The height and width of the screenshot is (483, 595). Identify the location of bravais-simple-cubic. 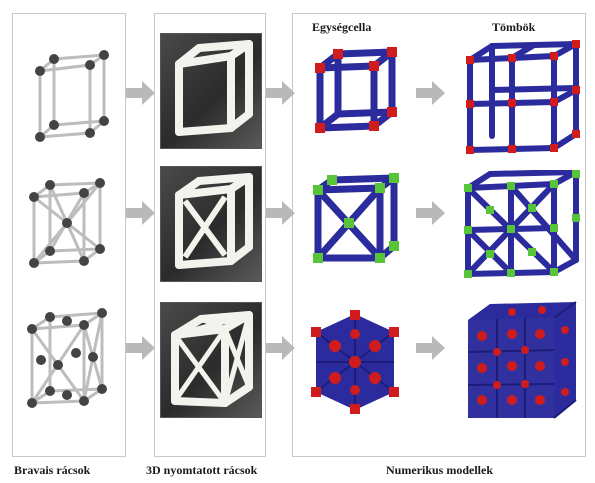
(72, 96).